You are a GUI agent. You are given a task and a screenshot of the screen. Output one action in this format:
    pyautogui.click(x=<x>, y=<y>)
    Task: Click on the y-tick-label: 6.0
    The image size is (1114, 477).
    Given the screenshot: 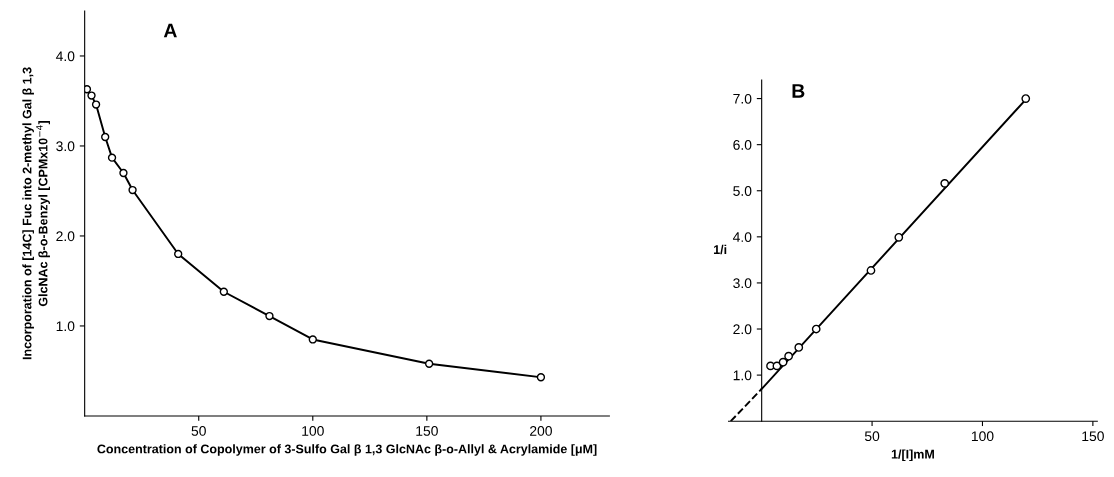 What is the action you would take?
    pyautogui.click(x=742, y=144)
    